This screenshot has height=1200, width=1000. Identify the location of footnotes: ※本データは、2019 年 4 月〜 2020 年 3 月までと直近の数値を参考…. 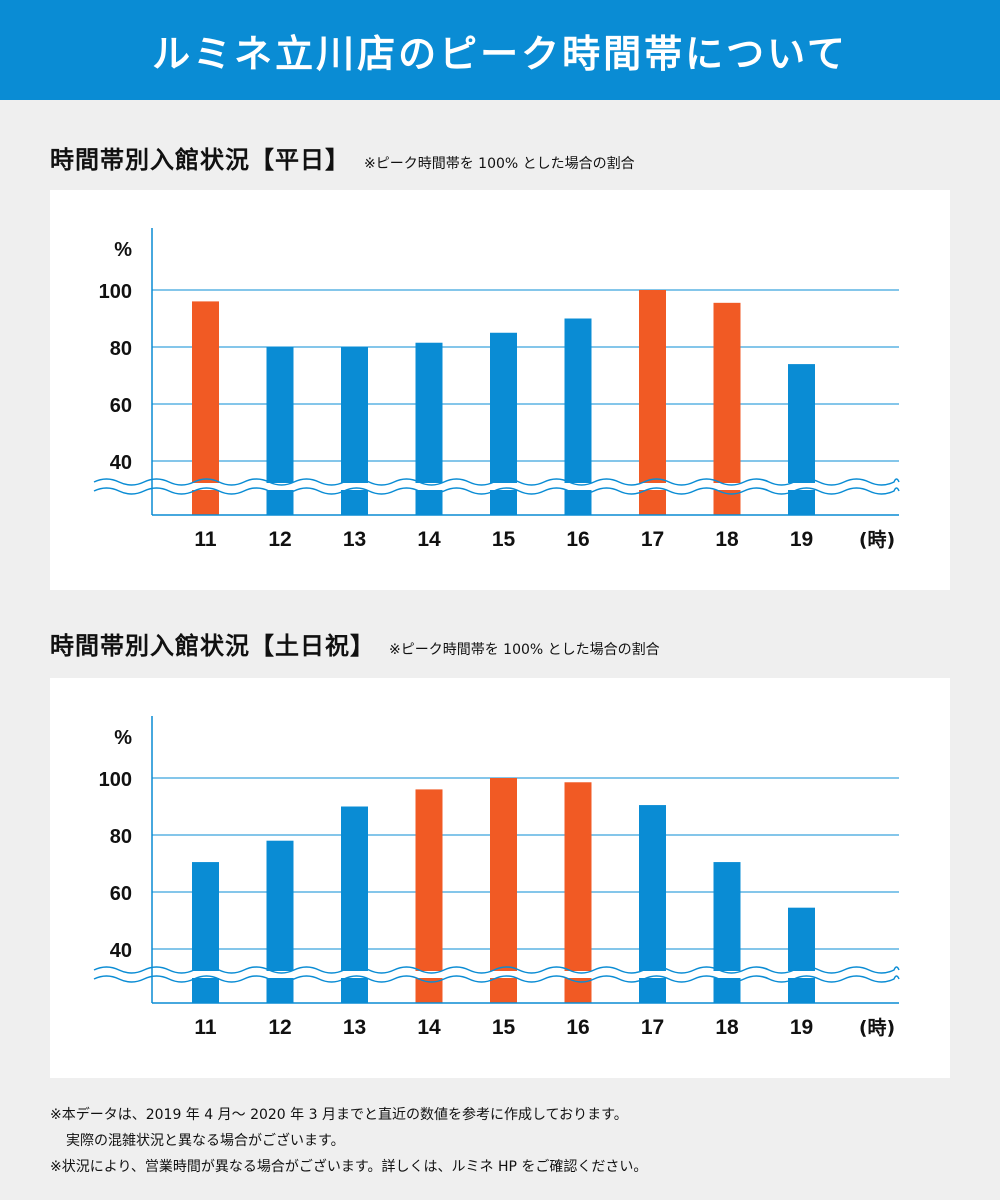
(510, 1141).